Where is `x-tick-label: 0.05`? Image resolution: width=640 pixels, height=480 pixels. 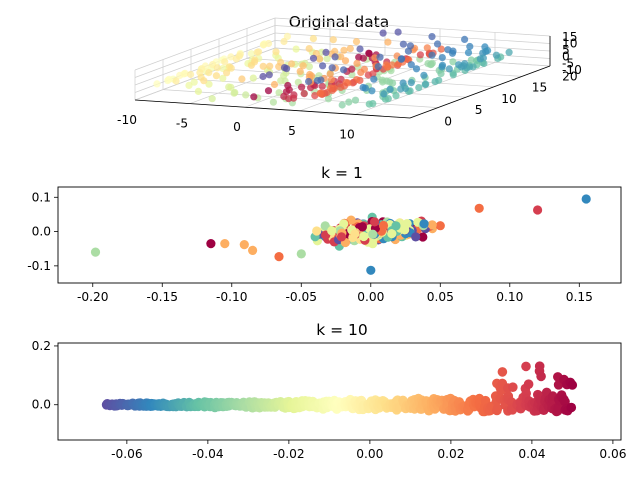
x-tick-label: 0.05 is located at coordinates (440, 297).